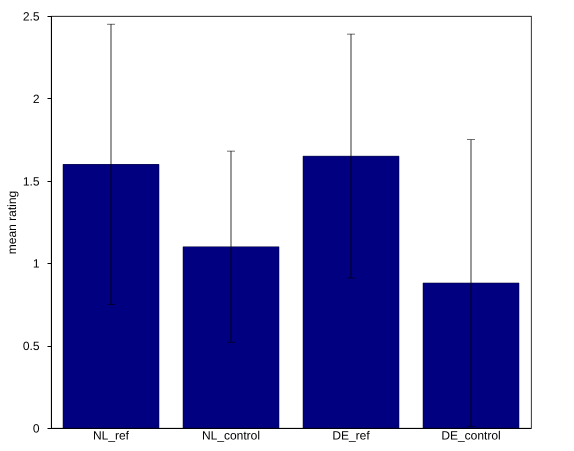 The height and width of the screenshot is (451, 574). Describe the element at coordinates (36, 99) in the screenshot. I see `y-tick-label: 2` at that location.